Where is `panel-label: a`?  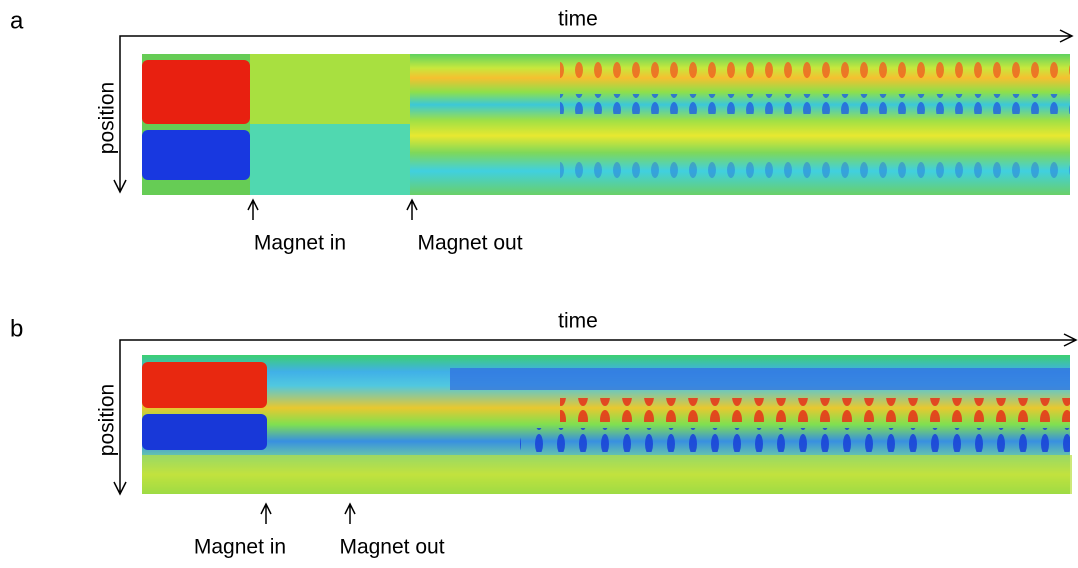 panel-label: a is located at coordinates (17, 20).